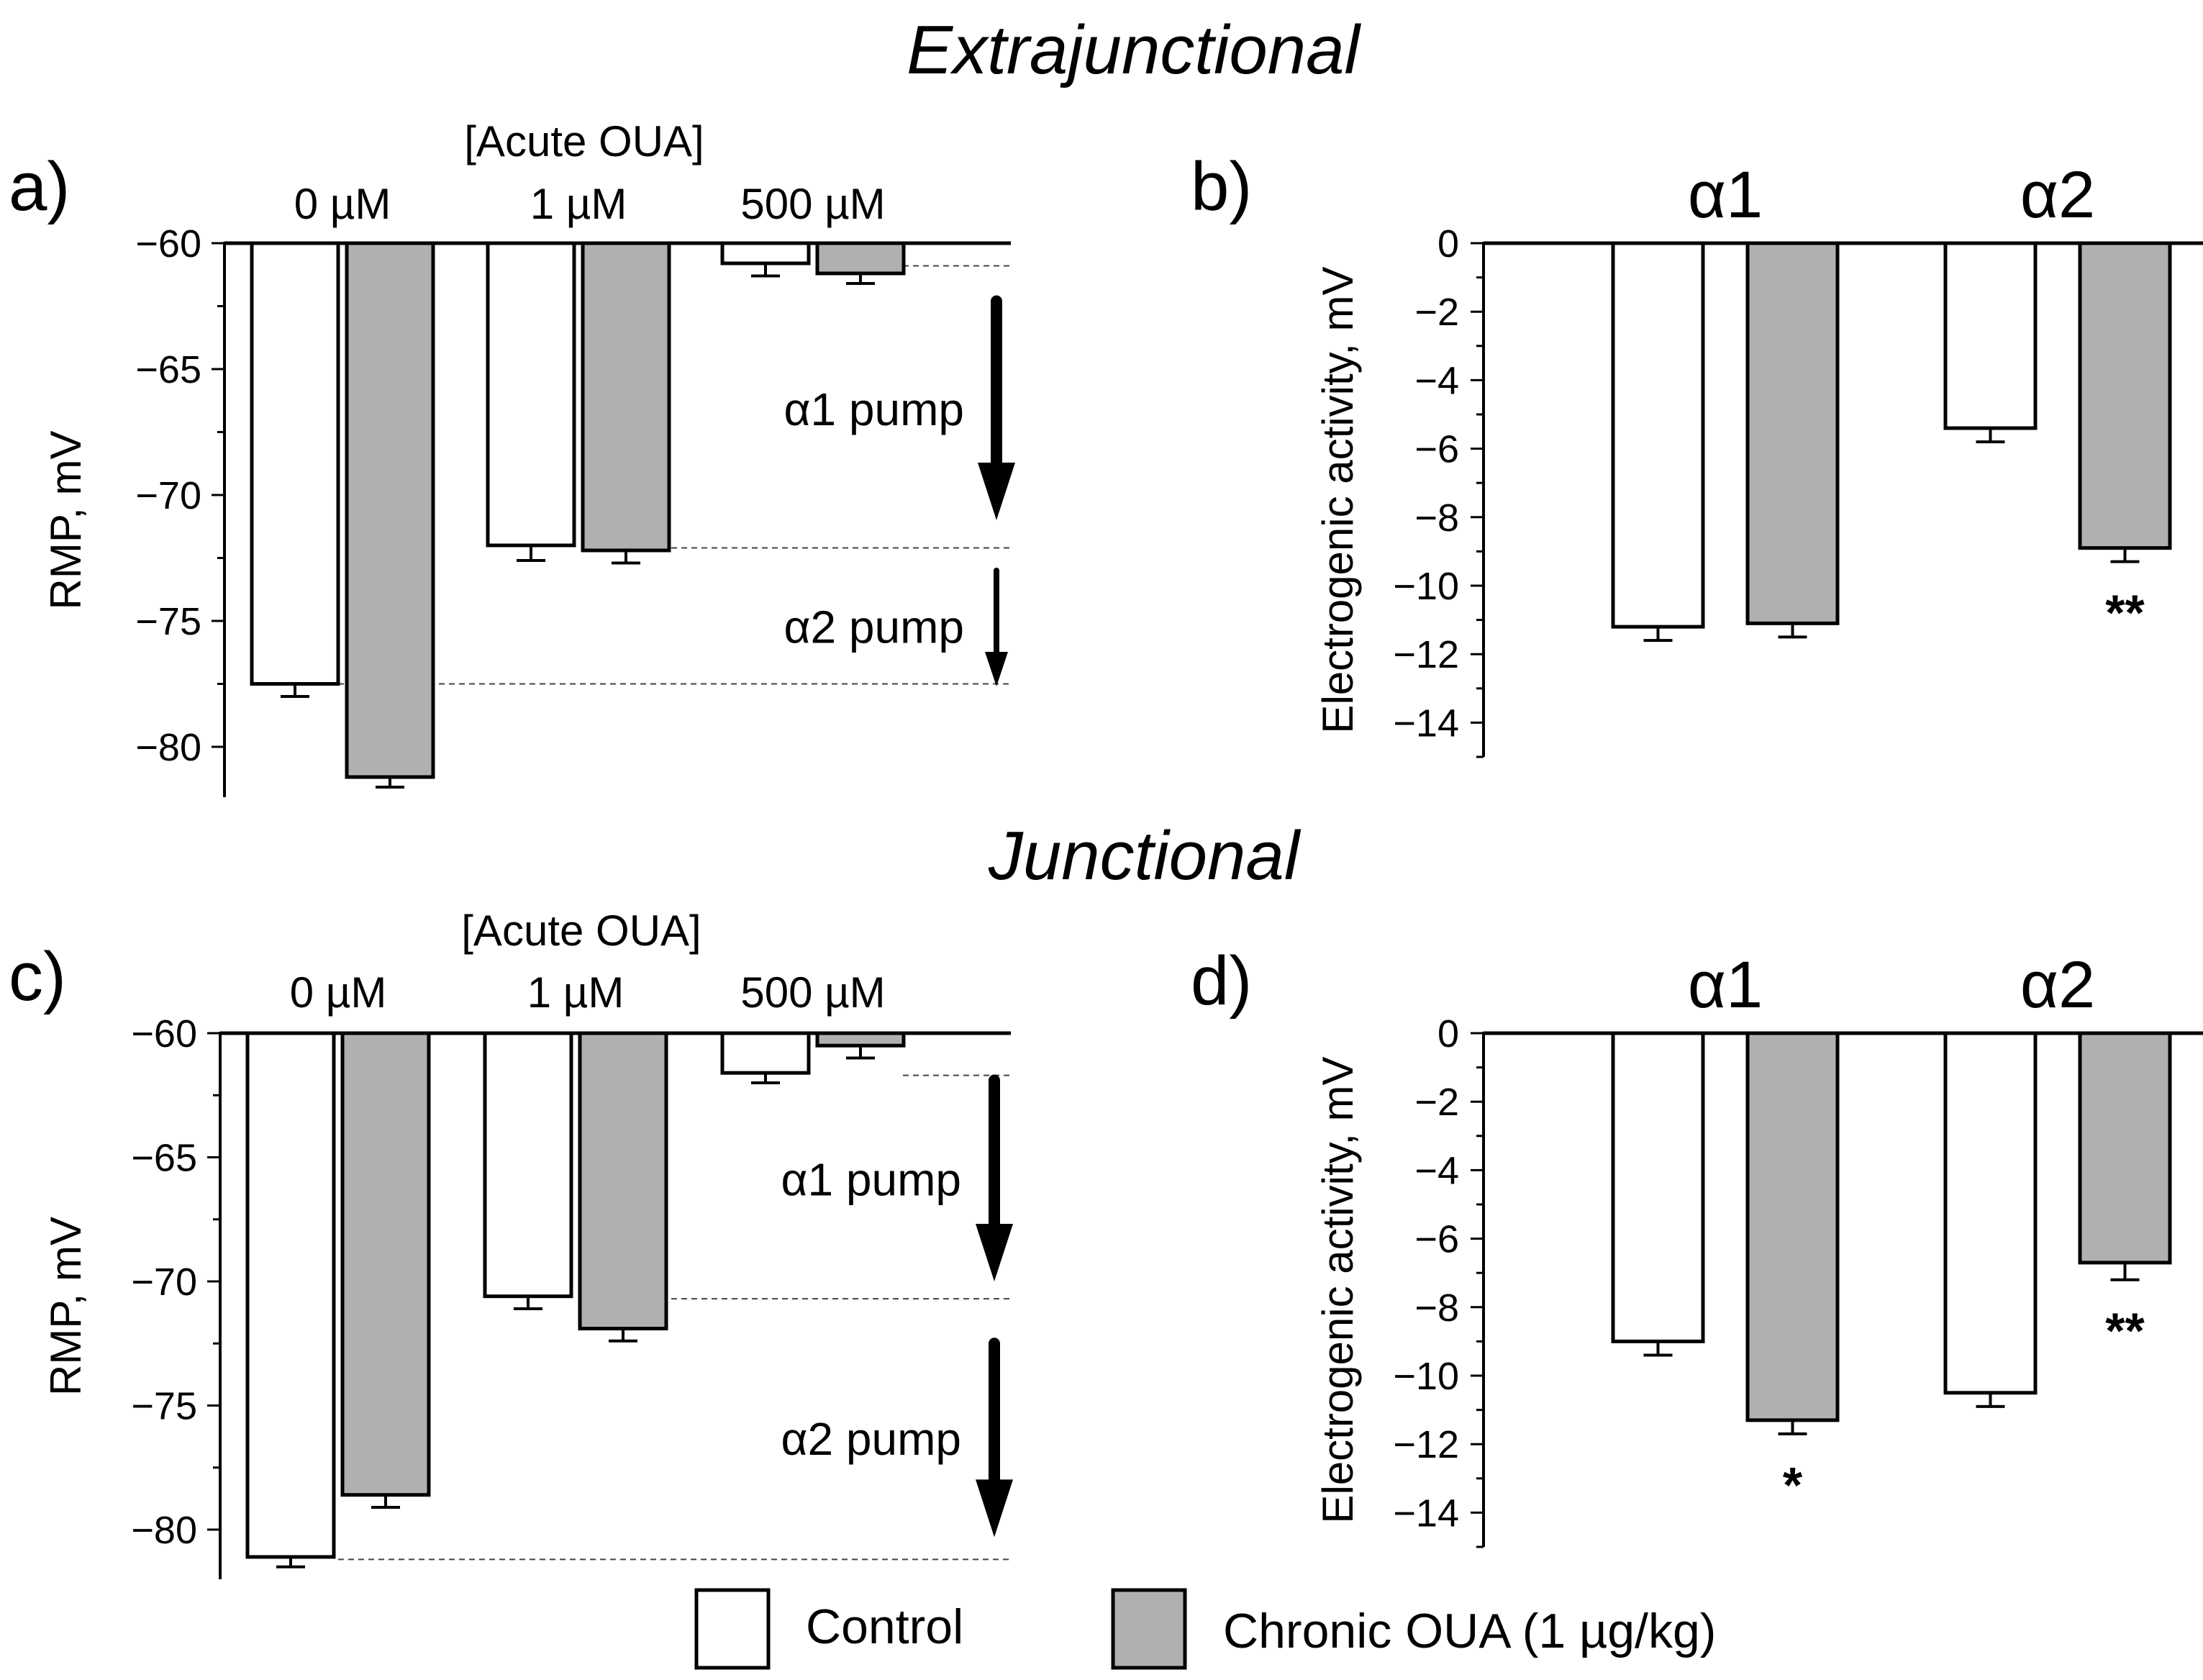 This screenshot has width=2203, height=1680. What do you see at coordinates (1205, 1629) in the screenshot?
I see `legend: Control Chronic OUA (1 µg/kg)` at bounding box center [1205, 1629].